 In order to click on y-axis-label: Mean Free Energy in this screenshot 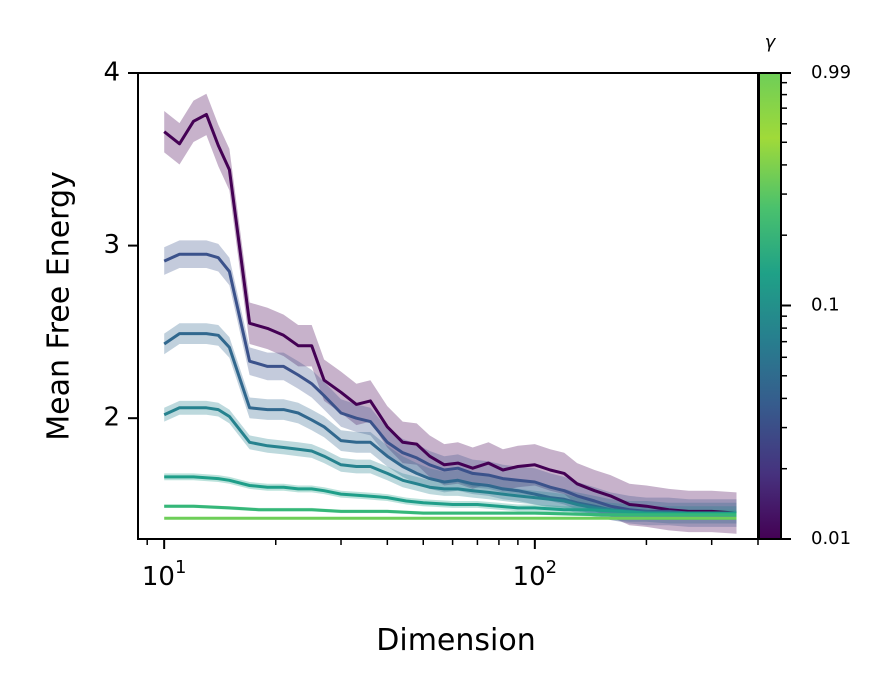, I will do `click(59, 306)`.